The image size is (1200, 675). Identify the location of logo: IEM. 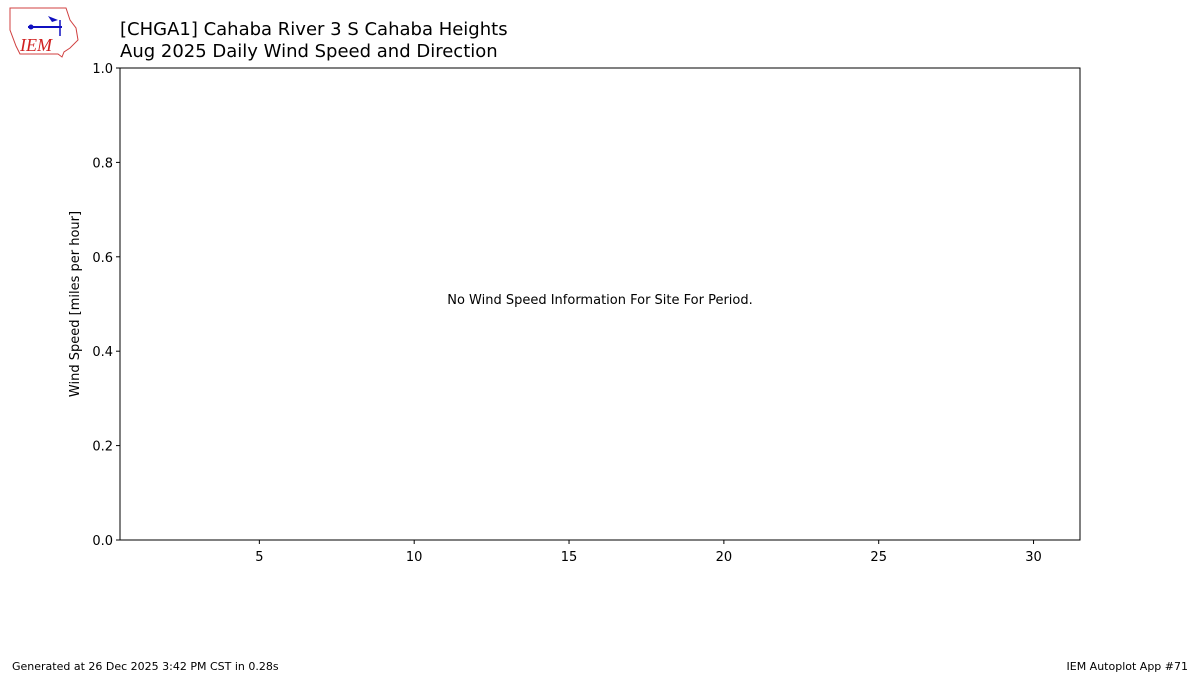
(44, 32).